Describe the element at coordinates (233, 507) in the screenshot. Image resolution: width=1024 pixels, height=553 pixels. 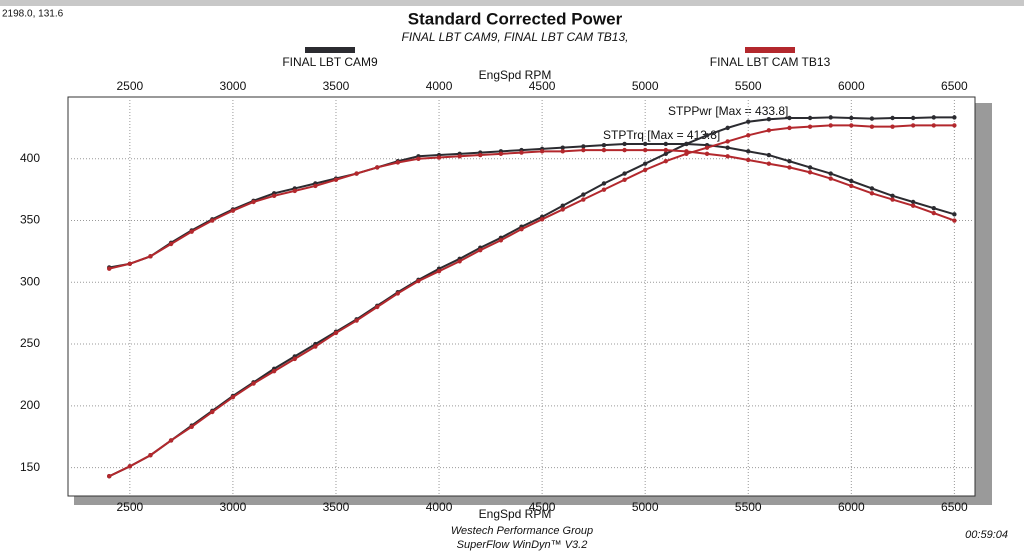
I see `x-tick-label: 3000` at that location.